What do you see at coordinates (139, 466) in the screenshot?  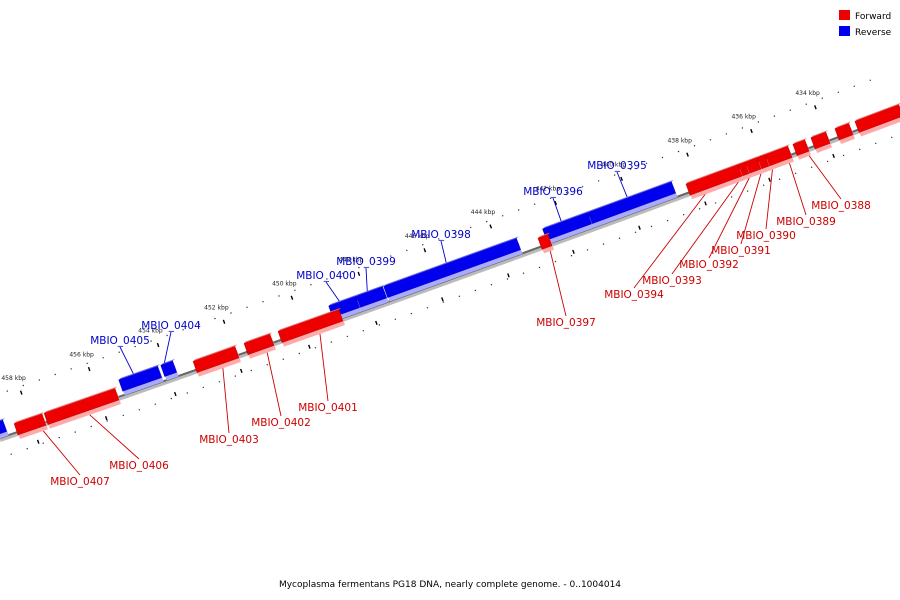 I see `gene-label-mbio_0406: MBIO_0406` at bounding box center [139, 466].